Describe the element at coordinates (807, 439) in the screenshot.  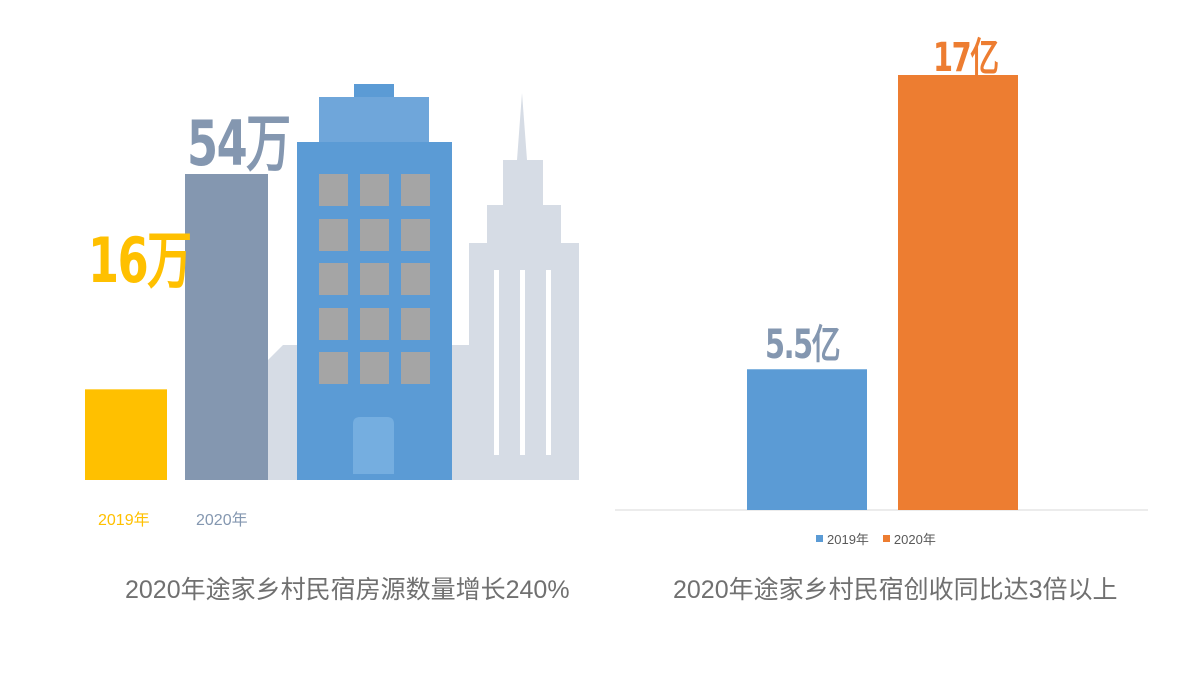
I see `bar-2019-revenue` at that location.